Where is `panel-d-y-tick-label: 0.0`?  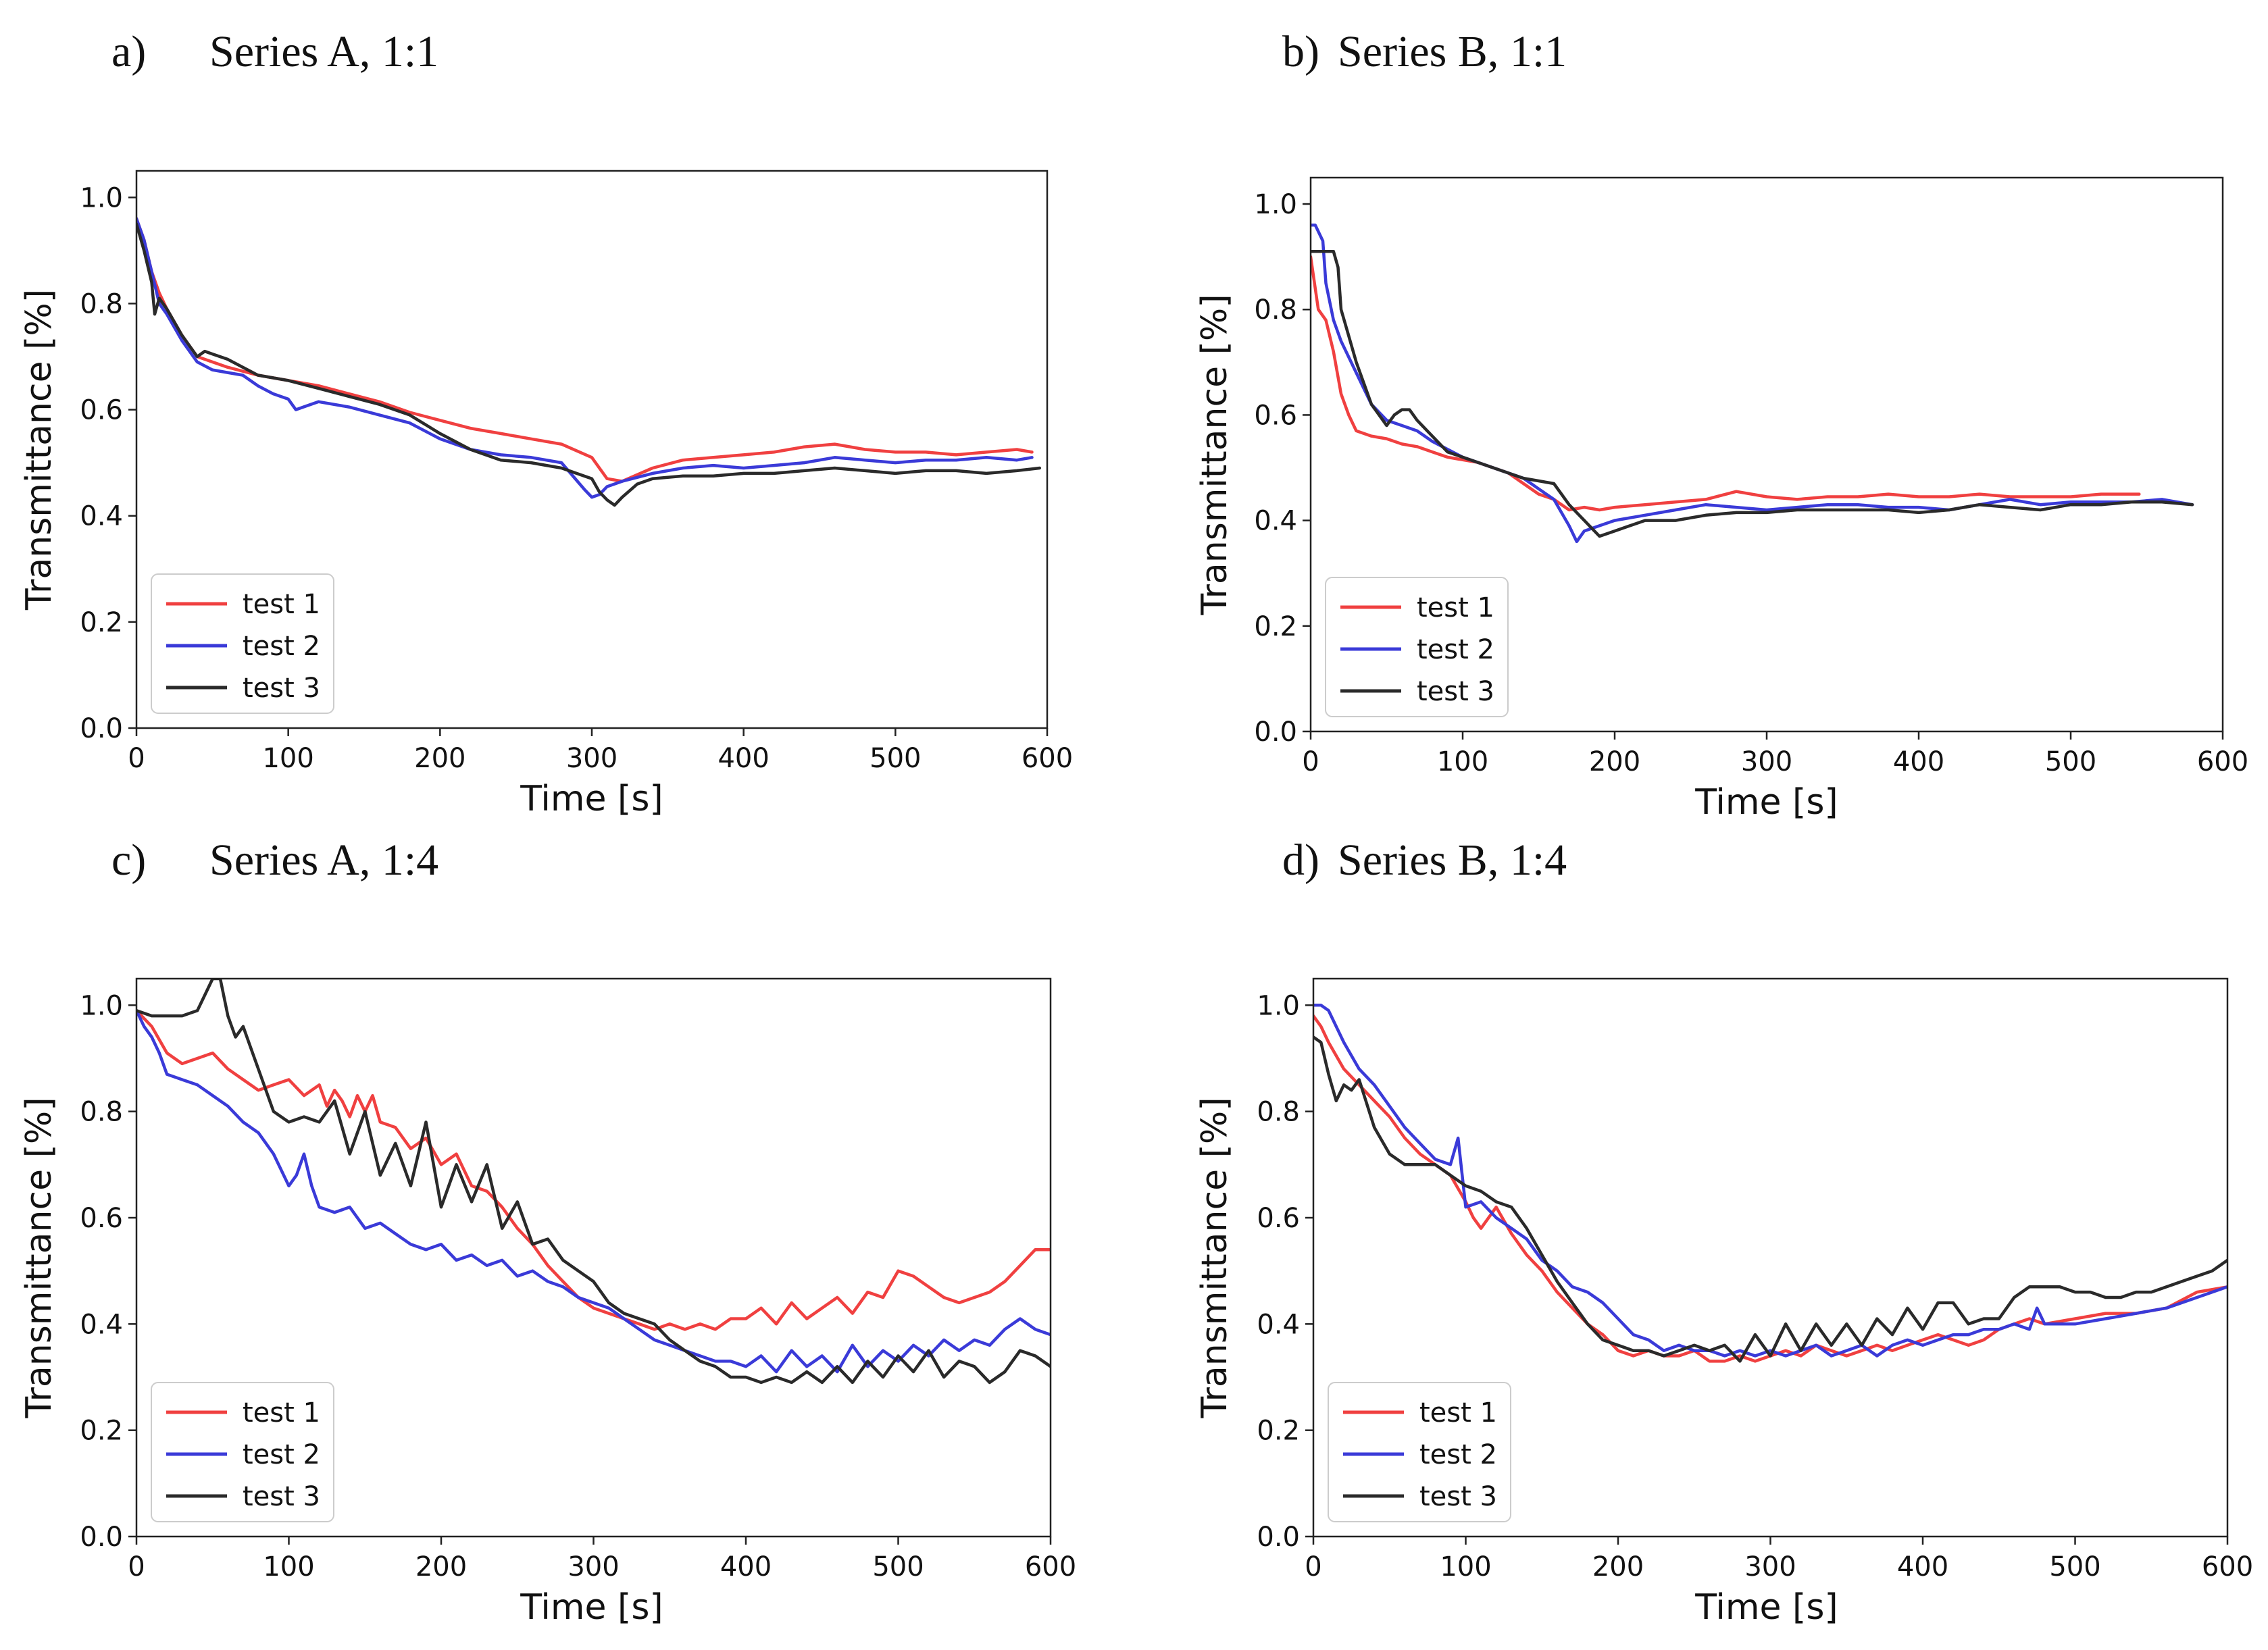 panel-d-y-tick-label: 0.0 is located at coordinates (1278, 1538).